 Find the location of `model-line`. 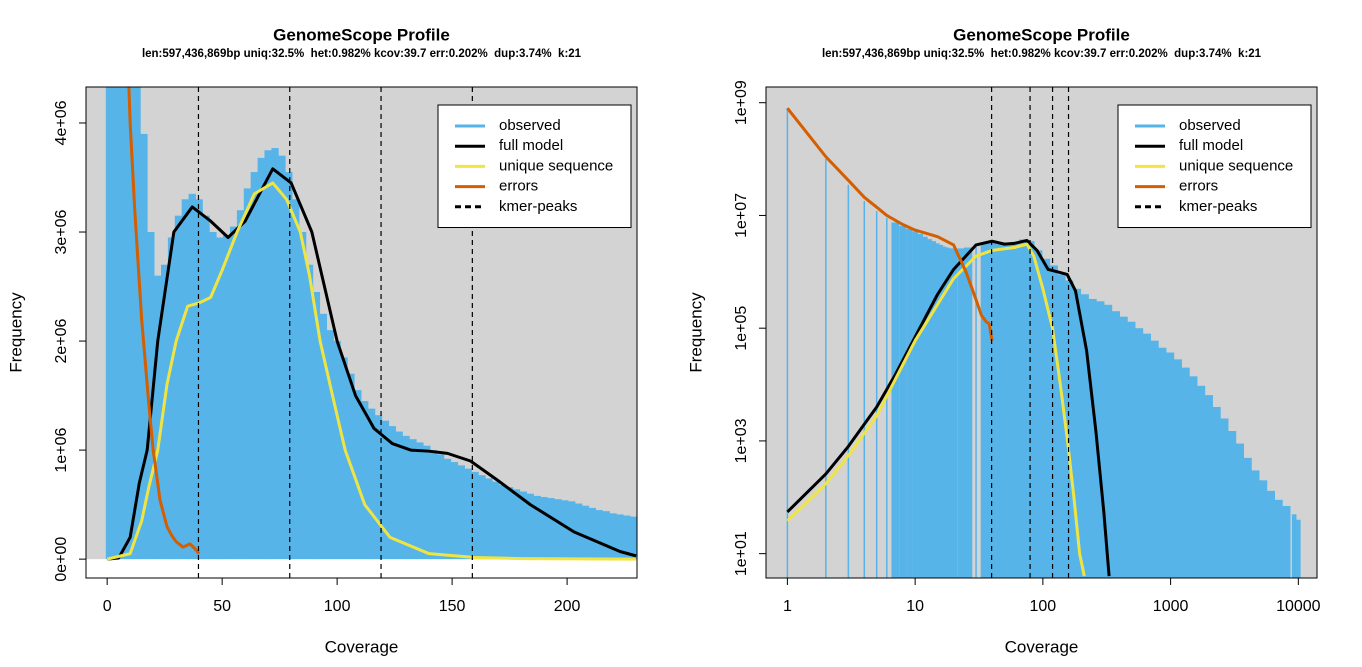

model-line is located at coordinates (164, 321).